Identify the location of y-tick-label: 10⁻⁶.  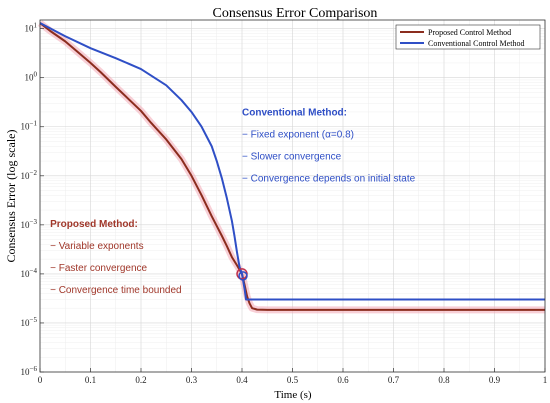
(29, 371).